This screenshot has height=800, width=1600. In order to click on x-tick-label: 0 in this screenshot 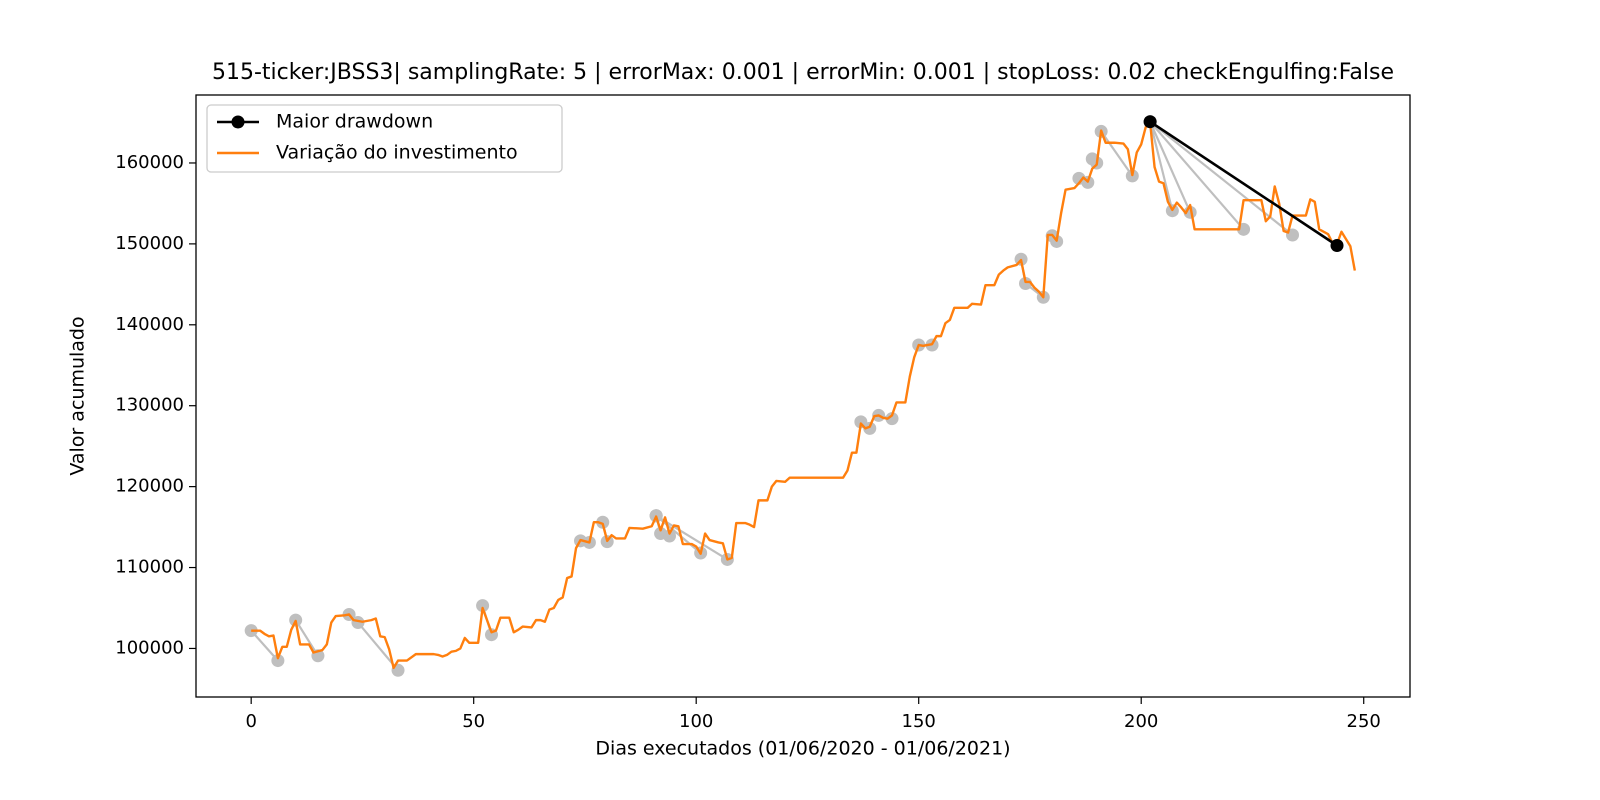, I will do `click(250, 721)`.